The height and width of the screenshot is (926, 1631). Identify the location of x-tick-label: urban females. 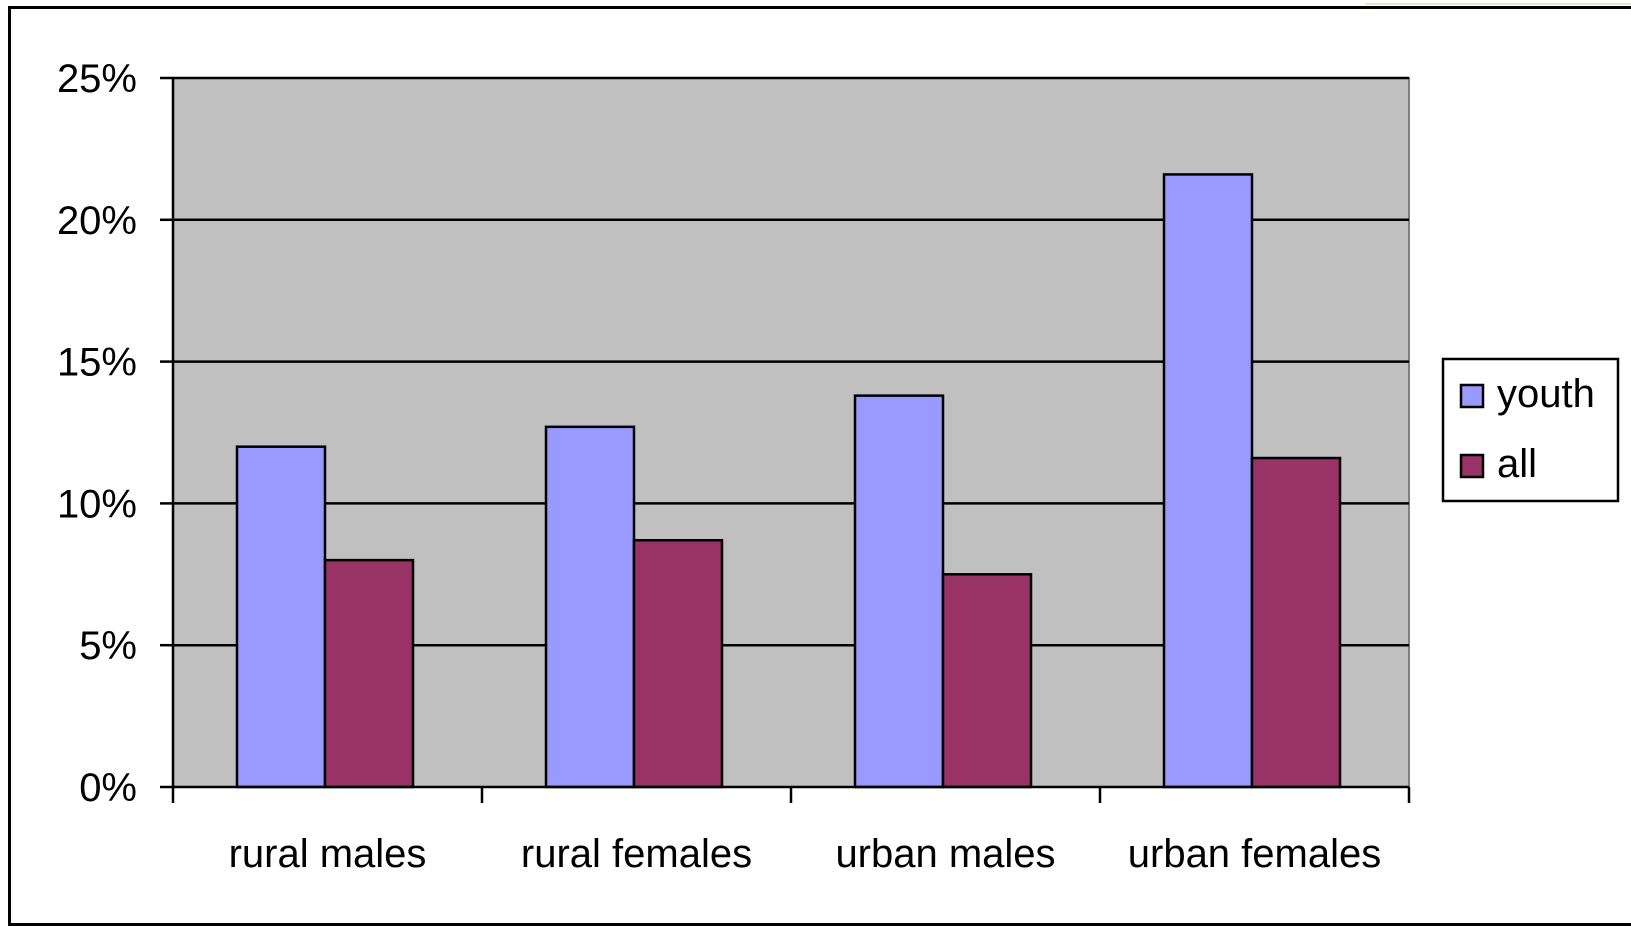
(1254, 854).